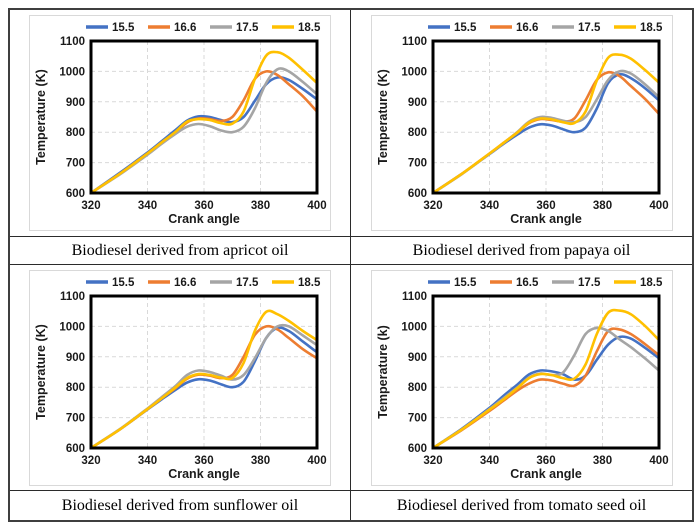 This screenshot has width=700, height=526. I want to click on caption-papaya-oil: Biodiesel derived from papaya oil, so click(521, 251).